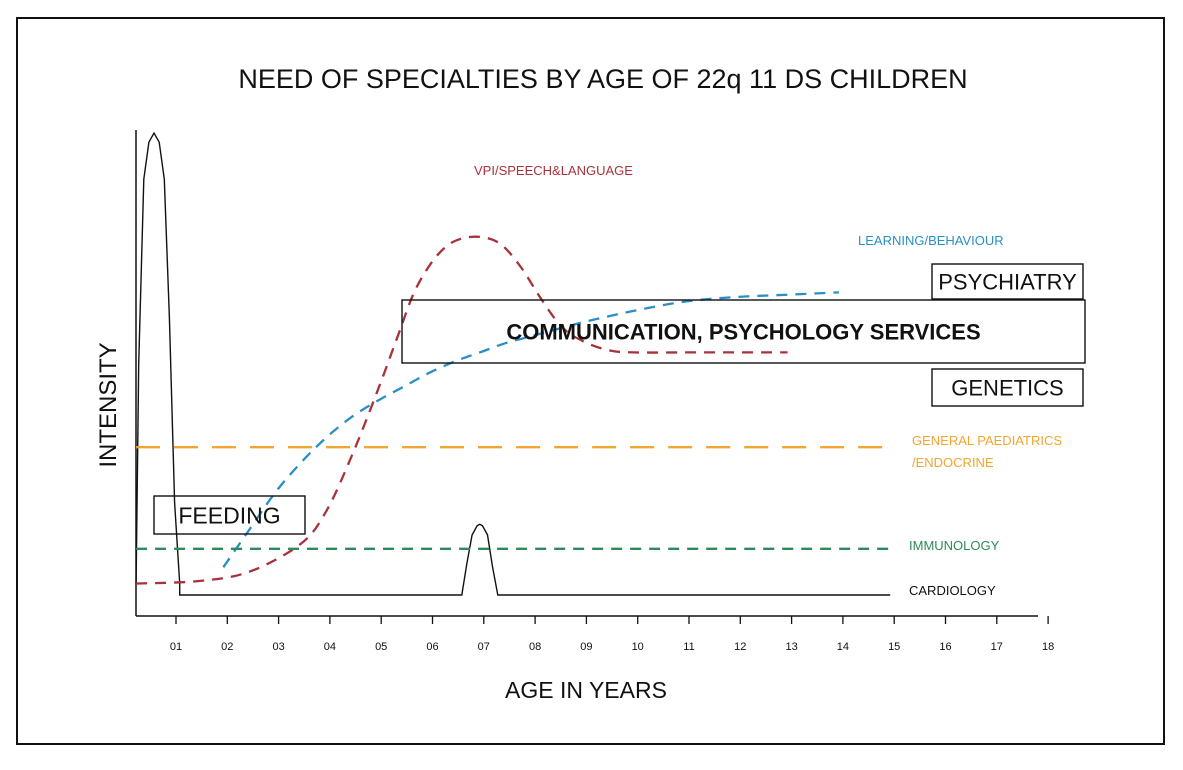 This screenshot has height=770, width=1183. Describe the element at coordinates (330, 647) in the screenshot. I see `x-tick-label: 04` at that location.